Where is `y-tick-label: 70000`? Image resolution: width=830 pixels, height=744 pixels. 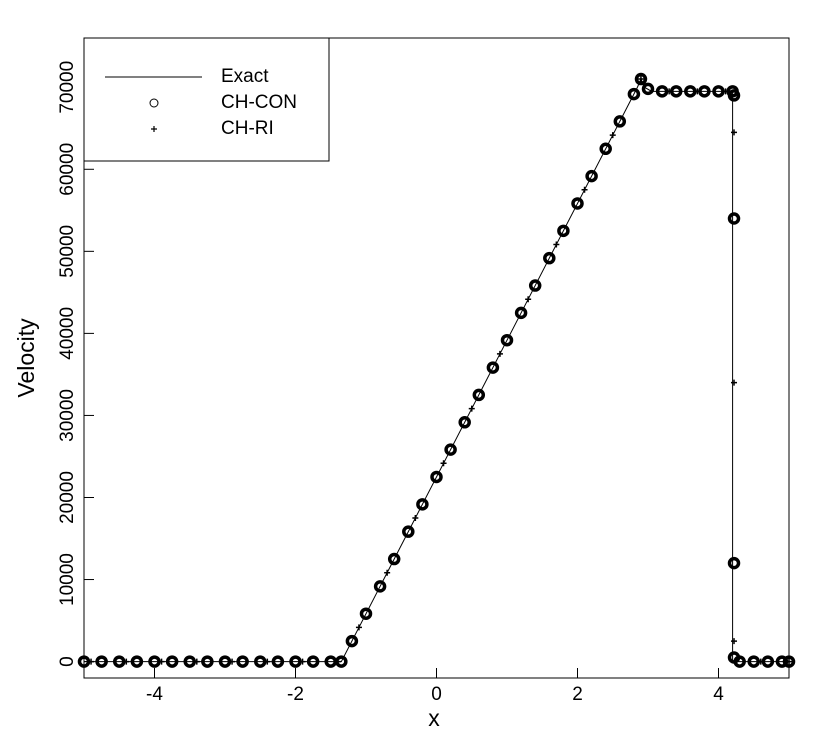
y-tick-label: 70000 is located at coordinates (67, 87).